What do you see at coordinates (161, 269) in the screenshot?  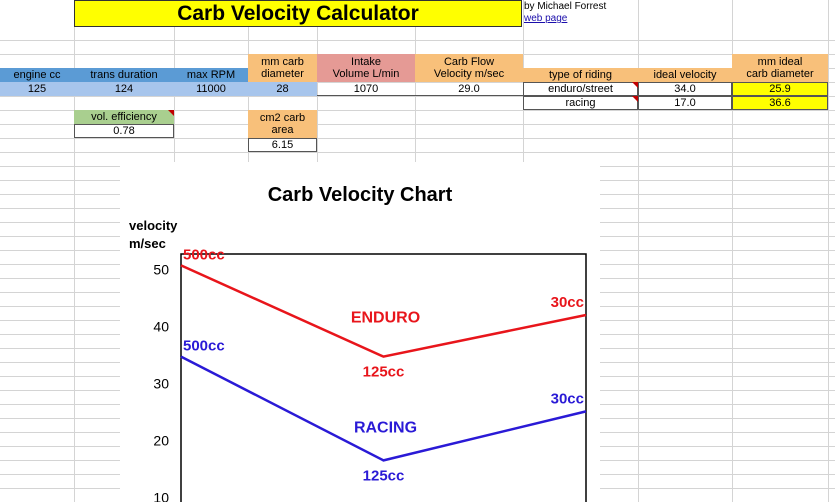 I see `y-tick-label: 50` at bounding box center [161, 269].